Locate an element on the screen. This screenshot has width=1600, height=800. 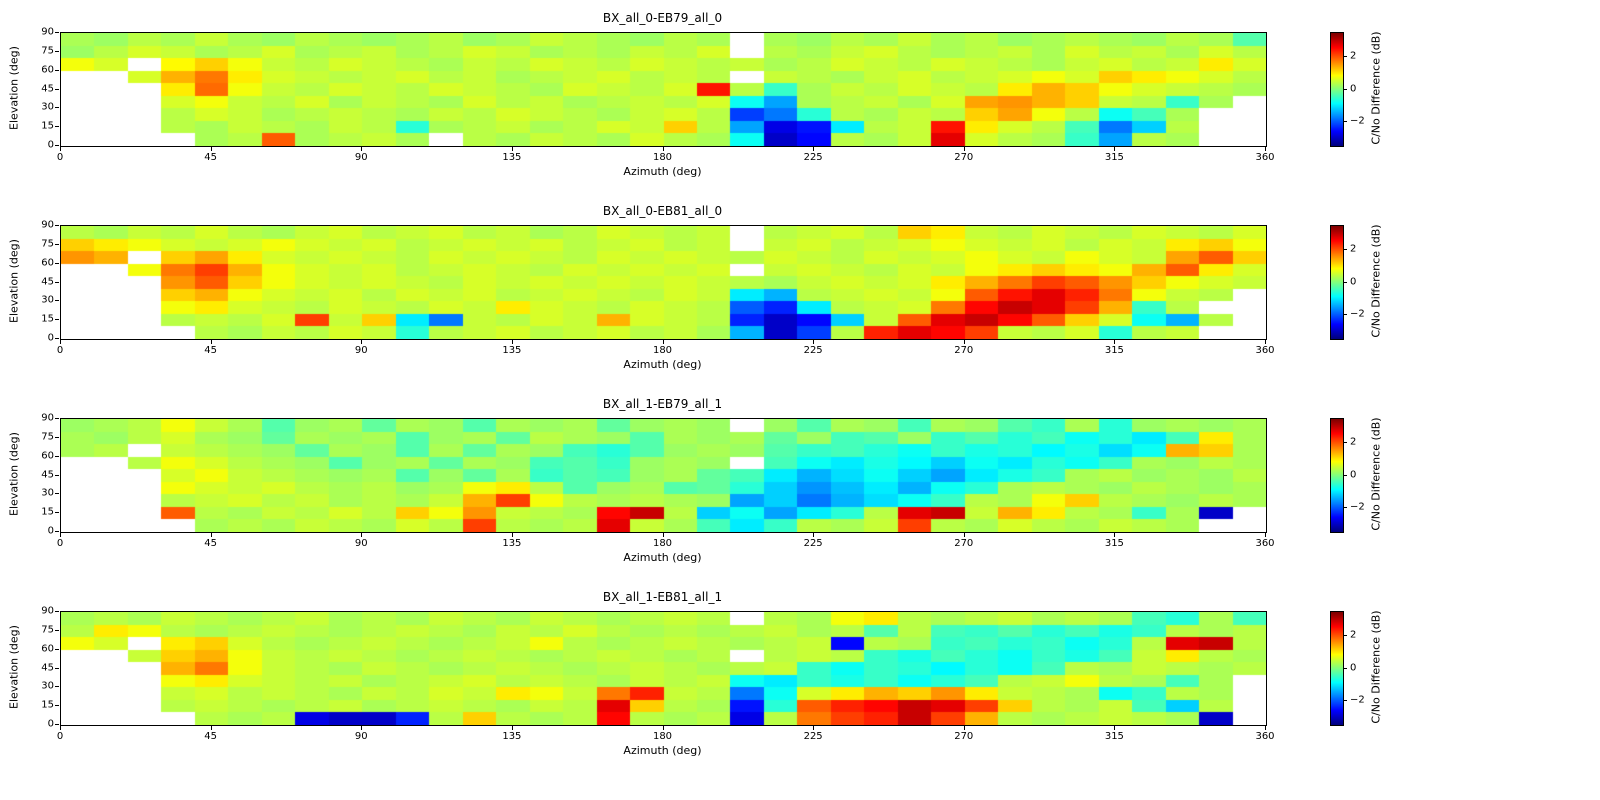
y-tick-label: 75 is located at coordinates (47, 630).